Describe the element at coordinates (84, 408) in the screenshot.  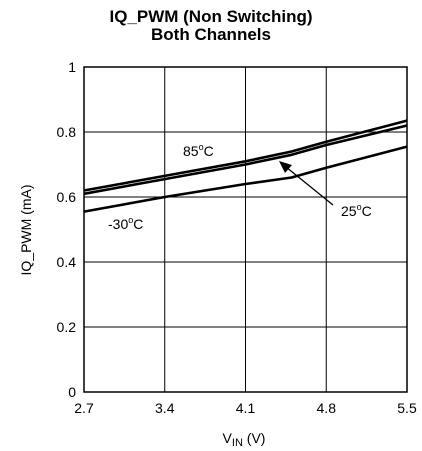
I see `x-tick-label: 2.7` at that location.